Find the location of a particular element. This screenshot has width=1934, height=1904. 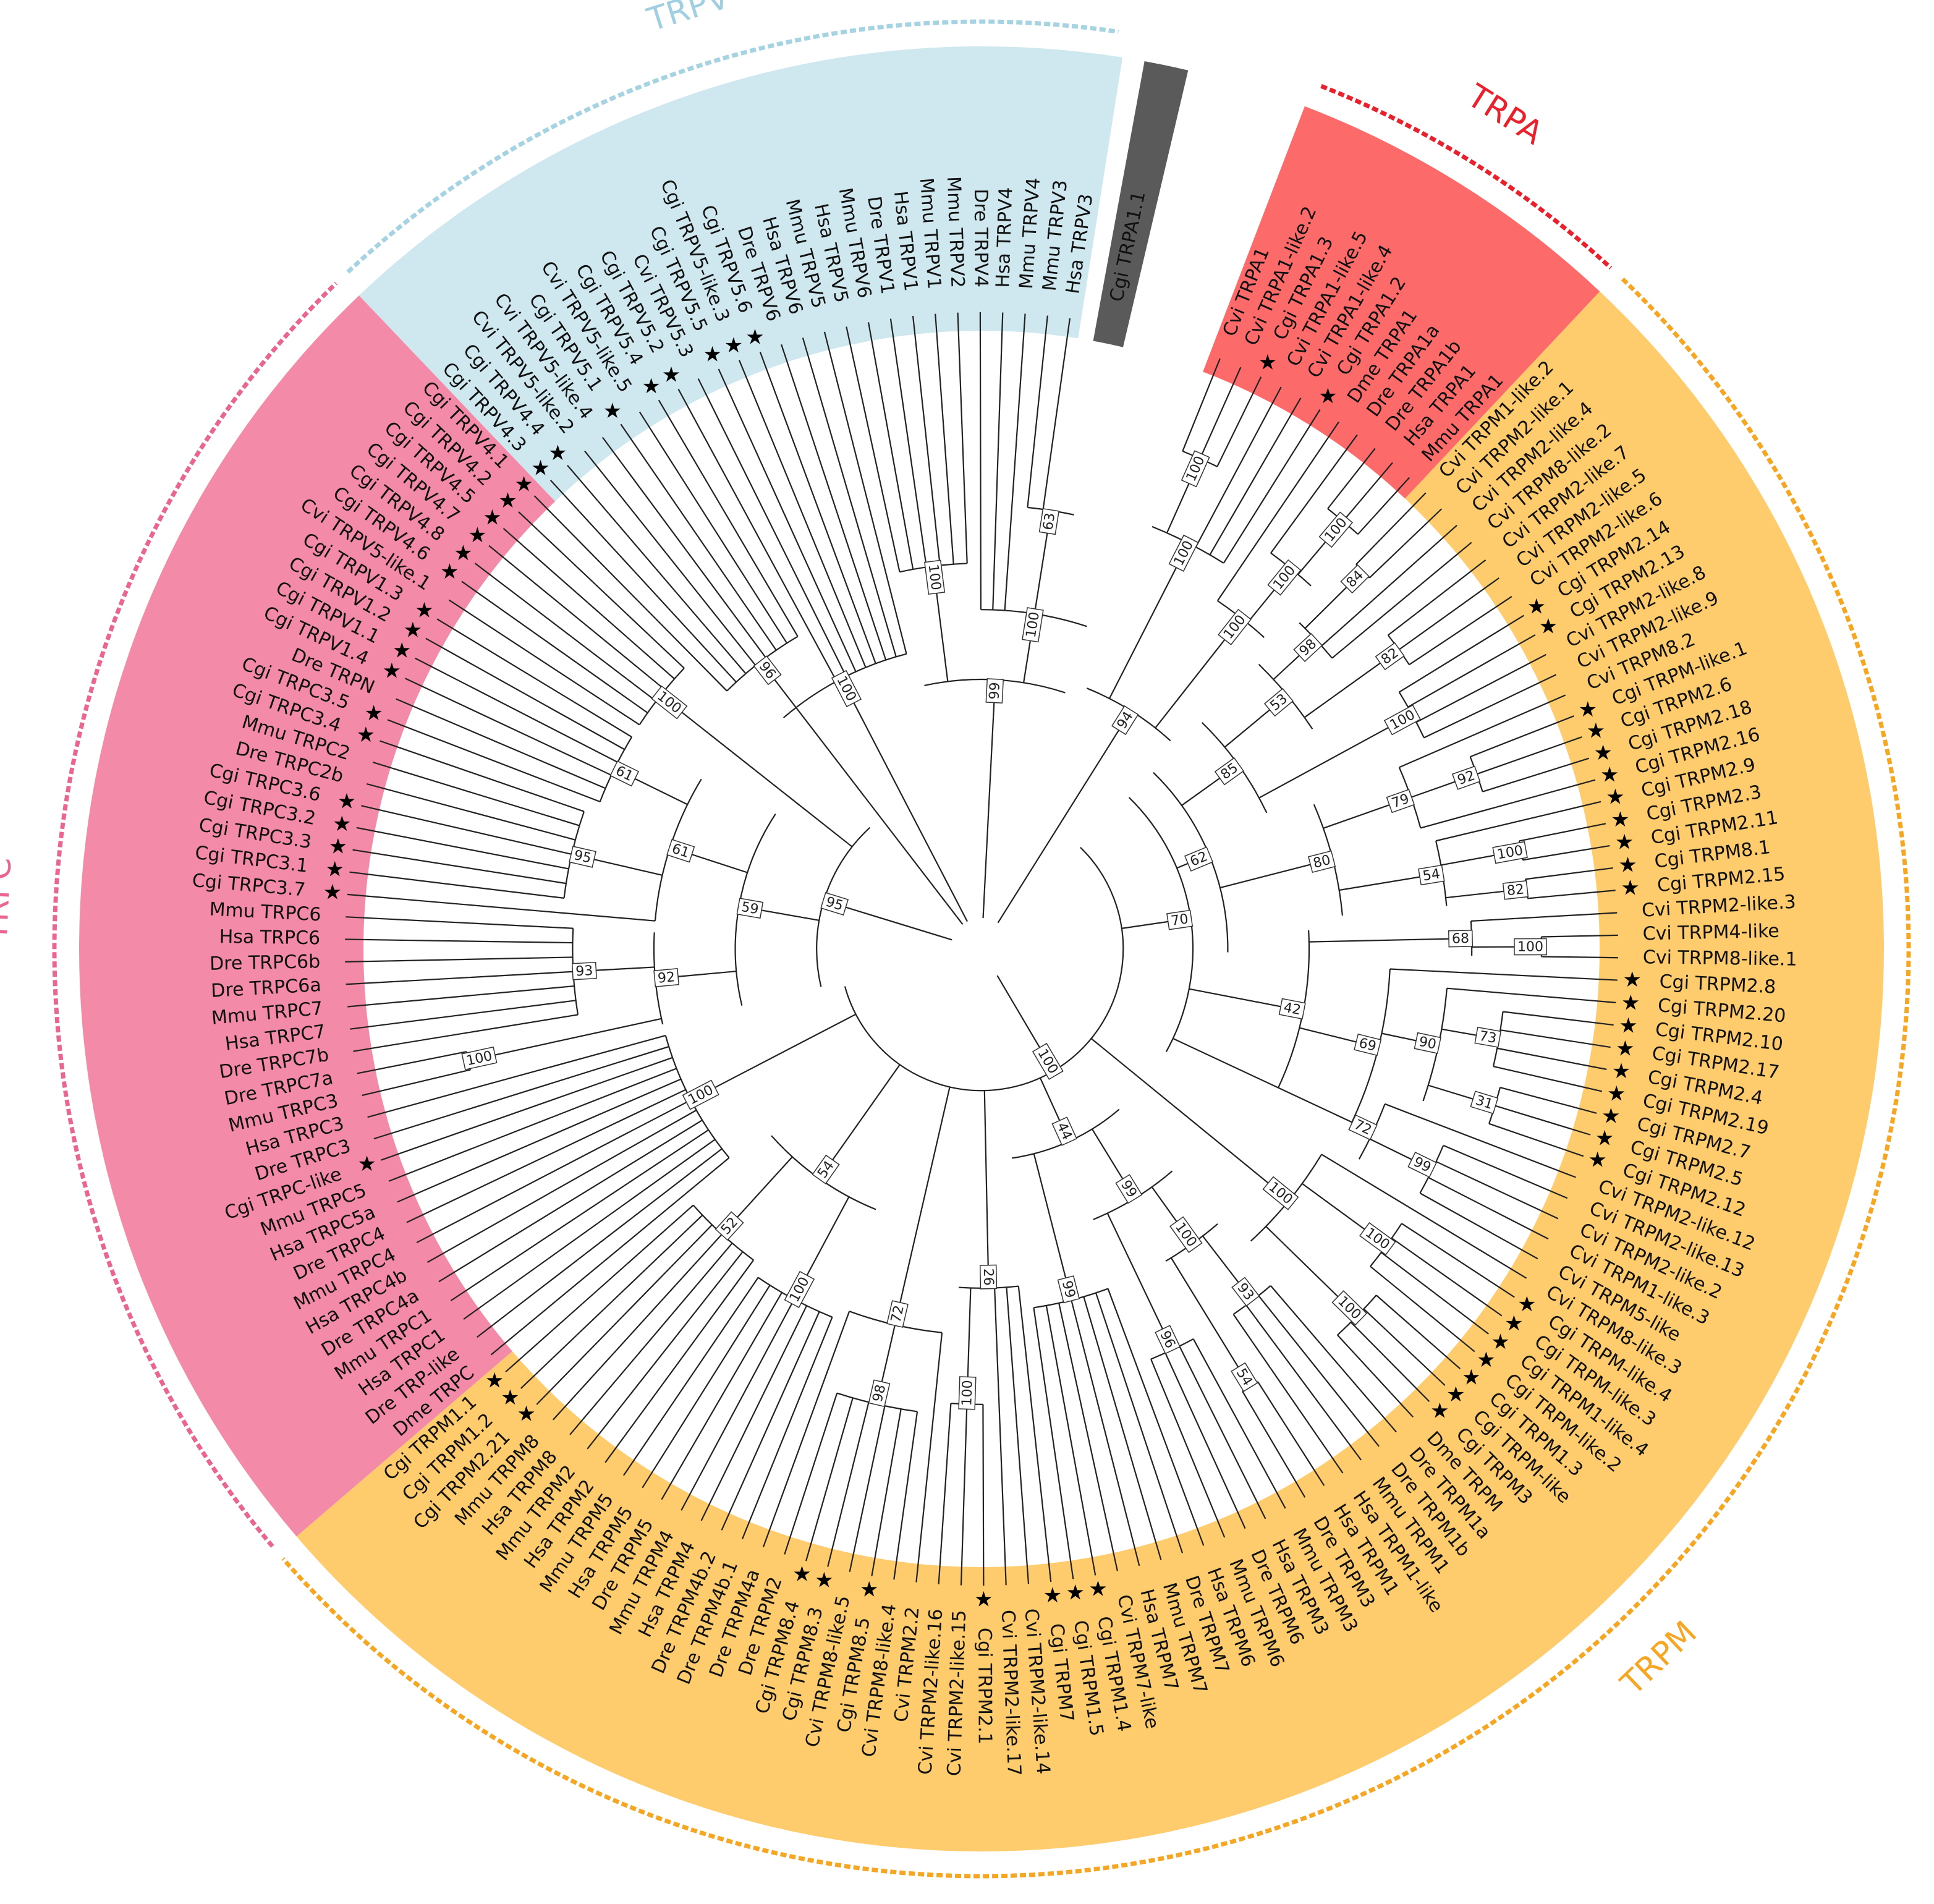

bootstrap-label: 62 is located at coordinates (1199, 859).